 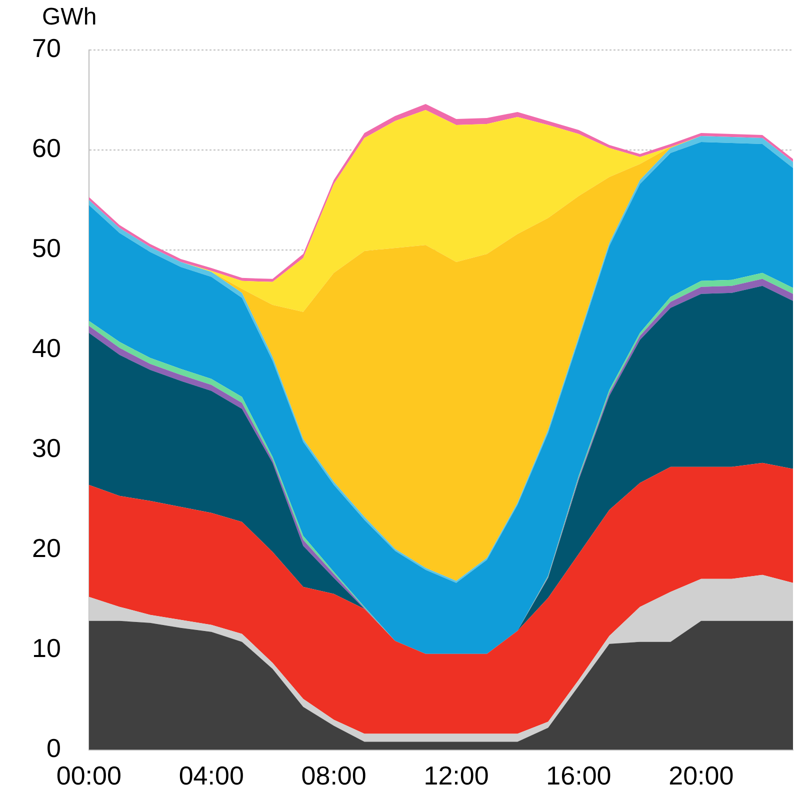 I want to click on y-tick-label: 20, so click(x=46, y=548).